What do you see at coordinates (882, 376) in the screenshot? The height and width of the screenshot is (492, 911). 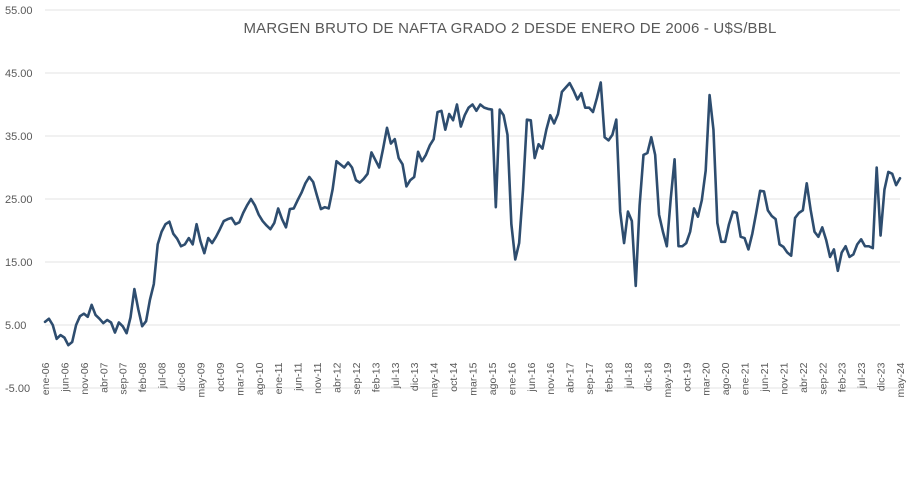 I see `x-tick-label: dic-23` at bounding box center [882, 376].